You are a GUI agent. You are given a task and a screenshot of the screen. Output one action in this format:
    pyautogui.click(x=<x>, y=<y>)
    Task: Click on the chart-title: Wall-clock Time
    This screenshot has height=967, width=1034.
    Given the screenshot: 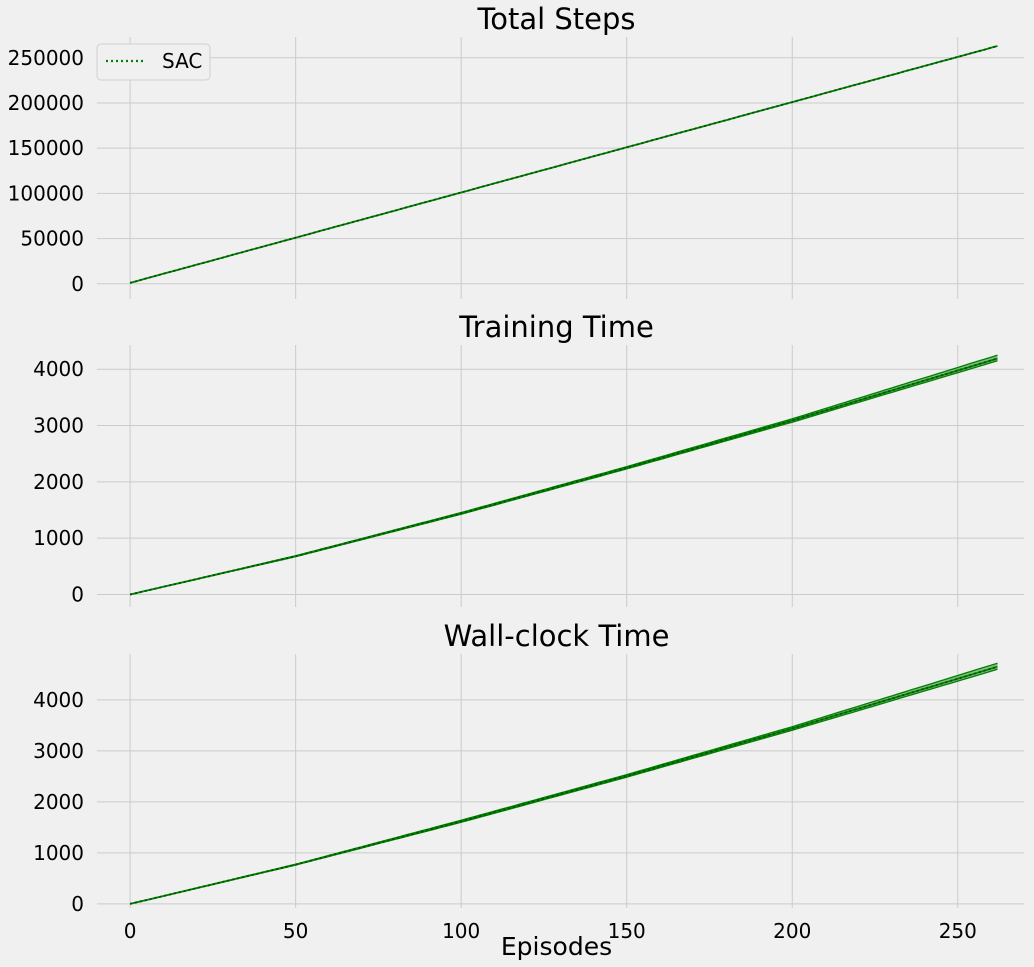 What is the action you would take?
    pyautogui.click(x=557, y=636)
    